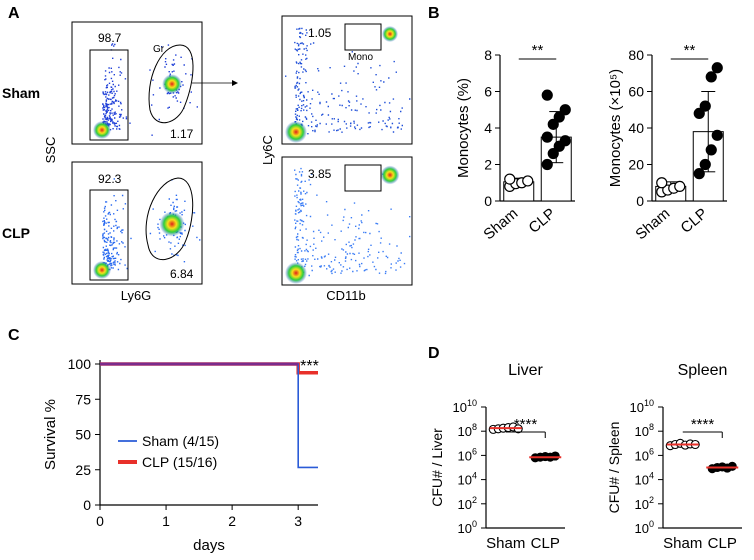  I want to click on y-axis-label: Monocytes (×10⁵), so click(615, 128).